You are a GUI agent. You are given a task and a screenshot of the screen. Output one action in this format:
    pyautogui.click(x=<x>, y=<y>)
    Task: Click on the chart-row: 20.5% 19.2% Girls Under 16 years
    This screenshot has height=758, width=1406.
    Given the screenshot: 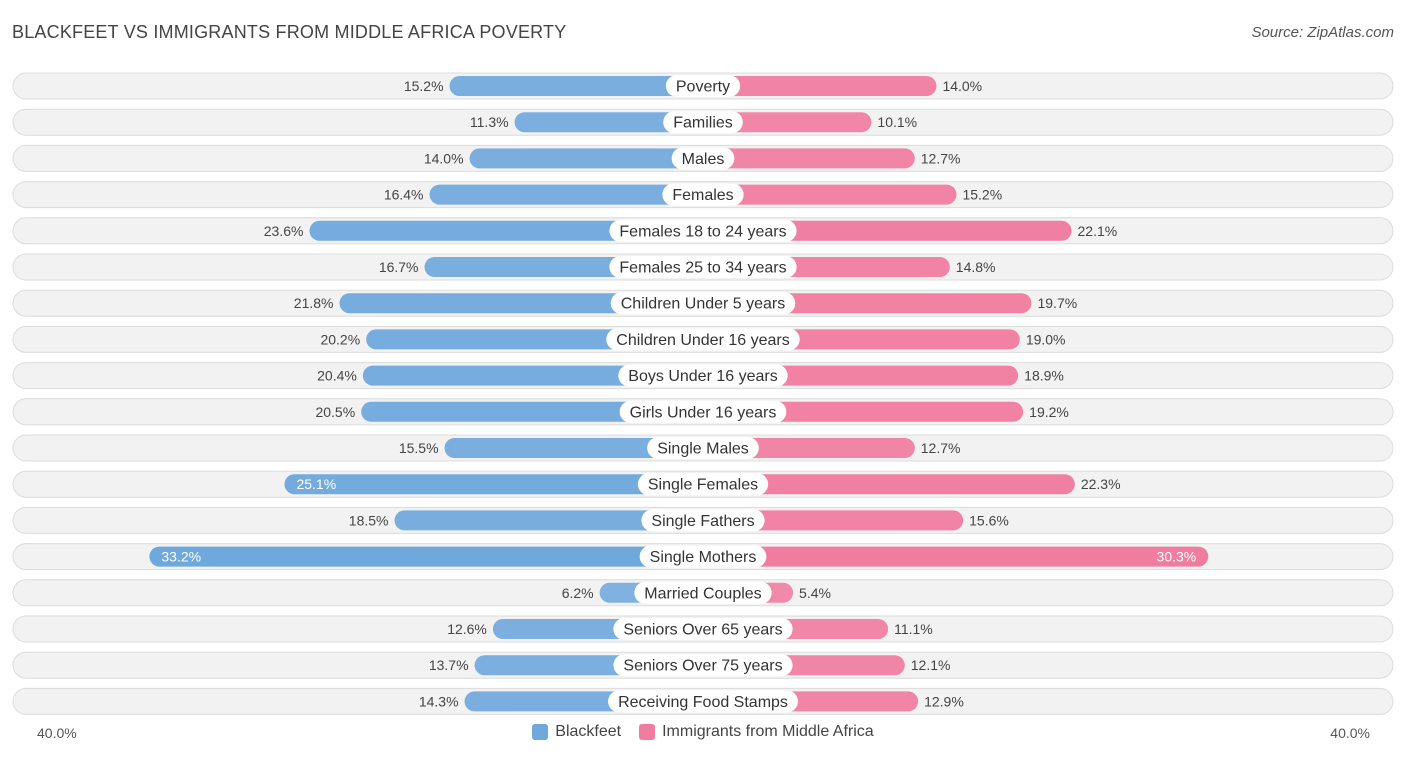 What is the action you would take?
    pyautogui.click(x=703, y=412)
    